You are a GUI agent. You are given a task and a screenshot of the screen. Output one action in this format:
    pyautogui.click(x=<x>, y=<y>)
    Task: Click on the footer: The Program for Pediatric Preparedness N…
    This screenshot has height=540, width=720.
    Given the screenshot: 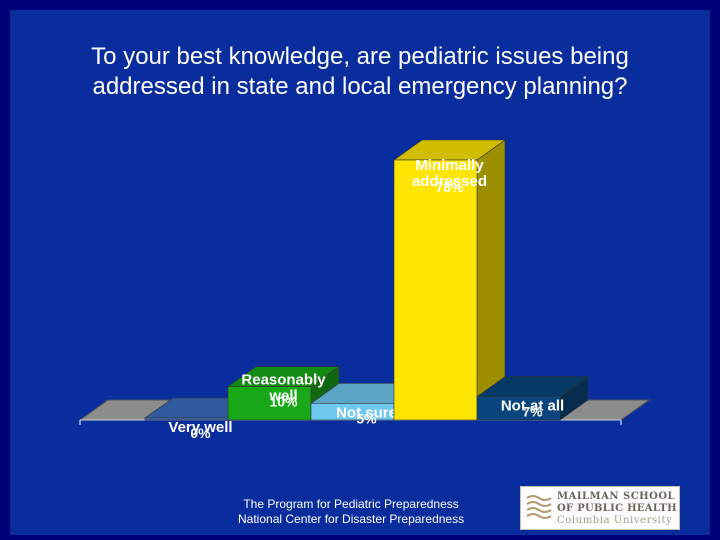 What is the action you would take?
    pyautogui.click(x=351, y=512)
    